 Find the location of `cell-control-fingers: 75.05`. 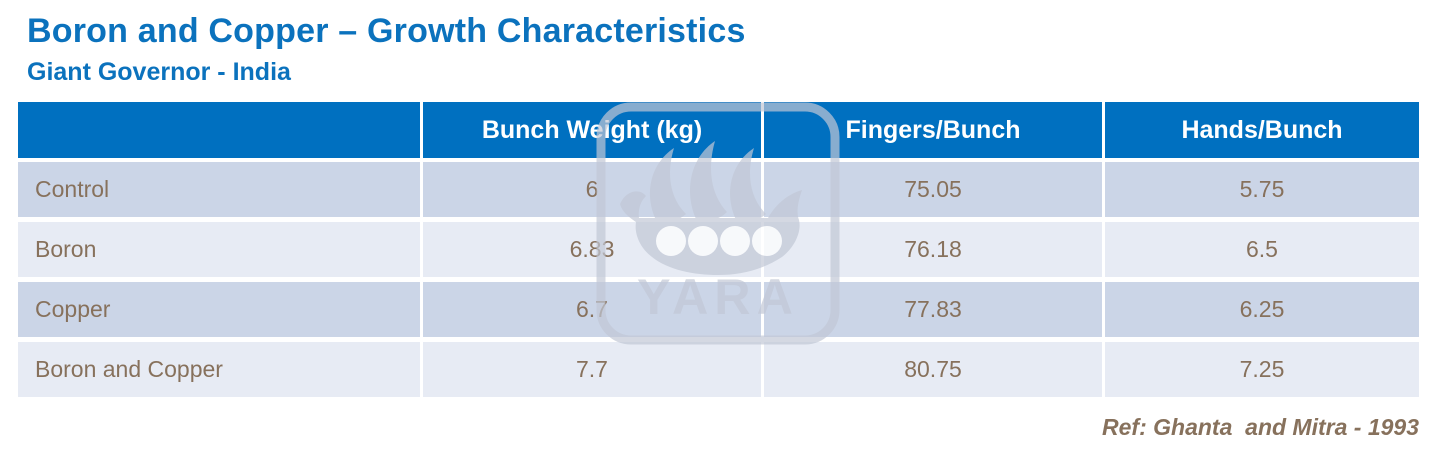

cell-control-fingers: 75.05 is located at coordinates (933, 189).